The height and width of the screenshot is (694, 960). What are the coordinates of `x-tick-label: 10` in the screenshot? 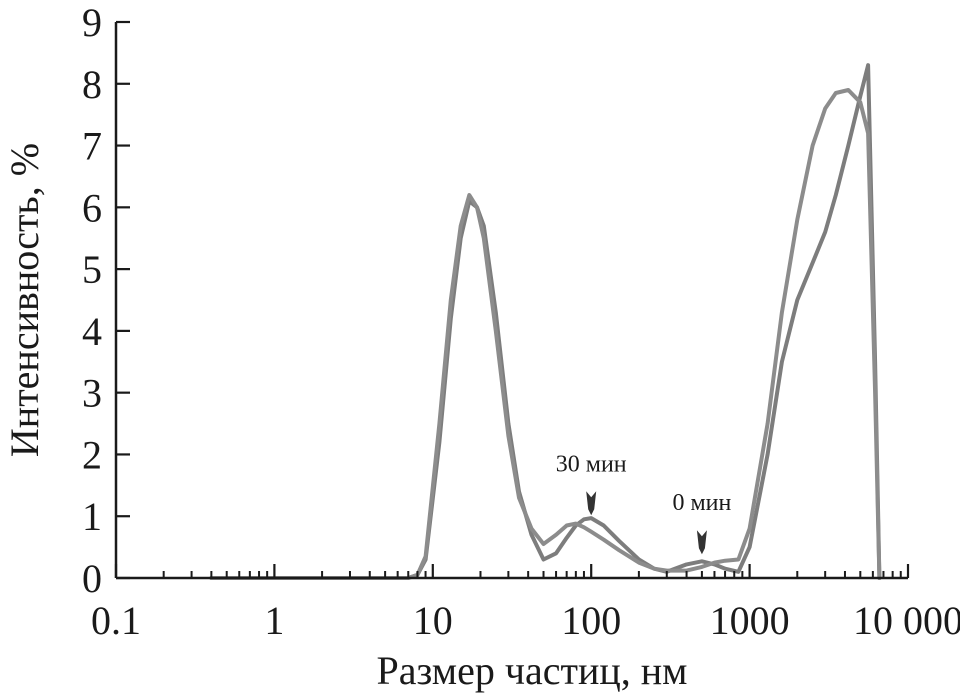 It's located at (433, 620).